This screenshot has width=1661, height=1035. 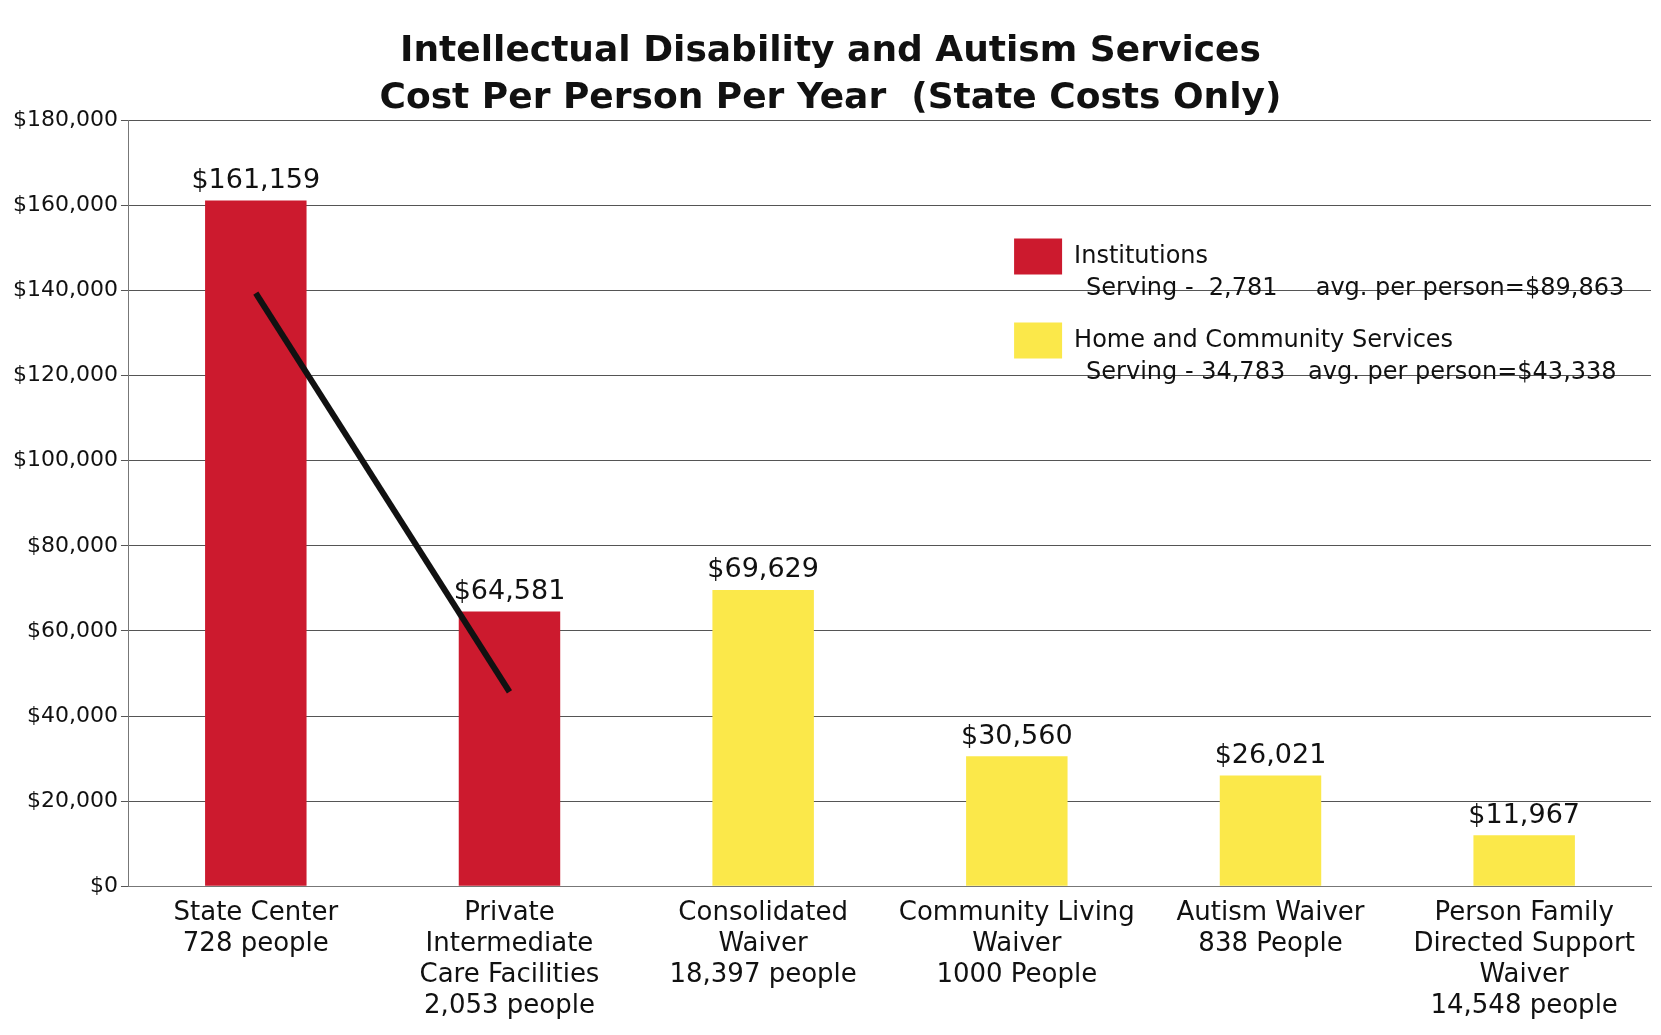 I want to click on x-tick-label: Person Family Directed Support Waiver 14,548 people, so click(x=1524, y=957).